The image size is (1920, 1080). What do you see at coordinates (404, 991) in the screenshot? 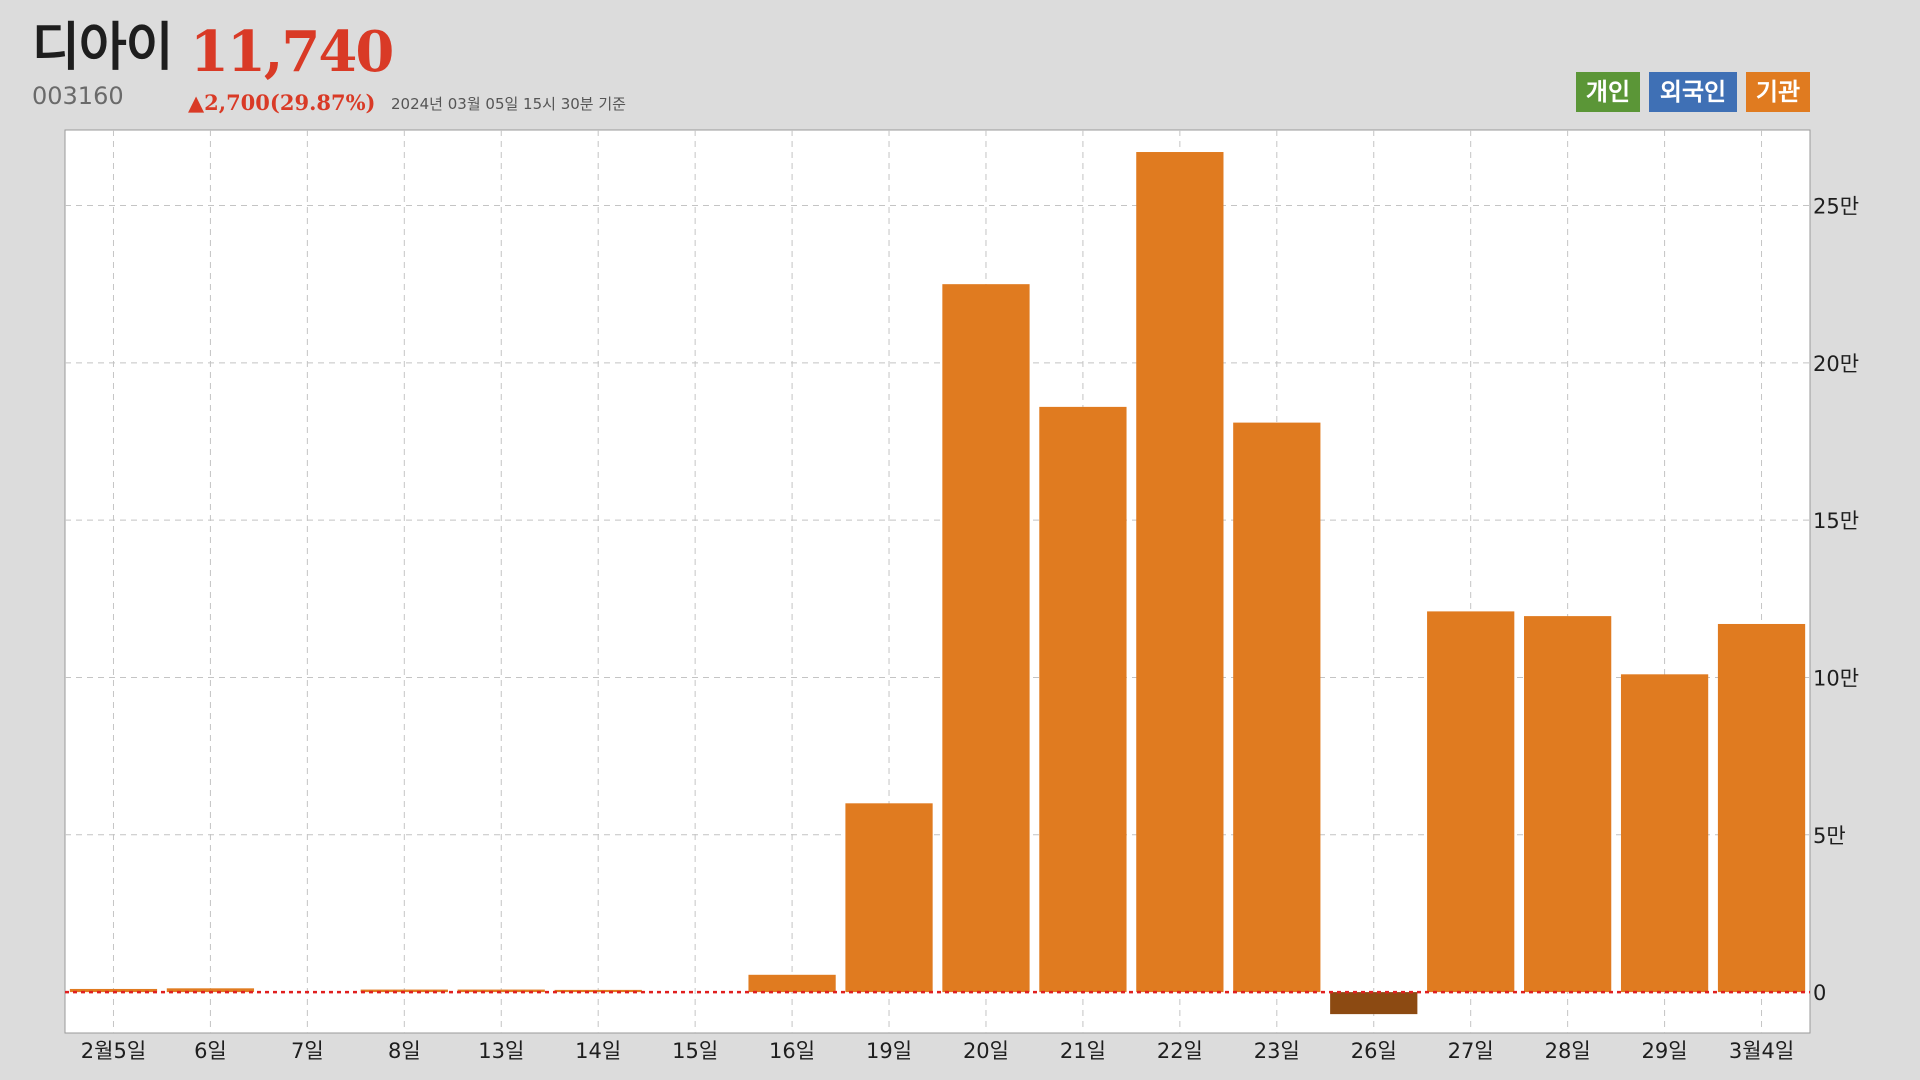
I see `bar-8일` at bounding box center [404, 991].